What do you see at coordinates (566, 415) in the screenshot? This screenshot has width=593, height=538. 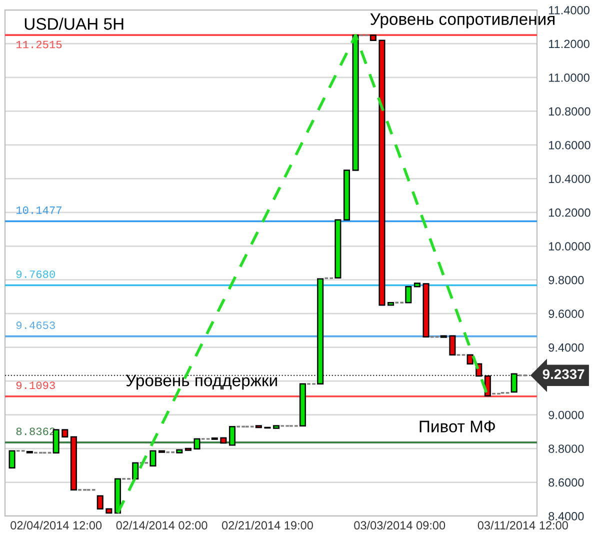 I see `y-tick-label: 9.0000` at bounding box center [566, 415].